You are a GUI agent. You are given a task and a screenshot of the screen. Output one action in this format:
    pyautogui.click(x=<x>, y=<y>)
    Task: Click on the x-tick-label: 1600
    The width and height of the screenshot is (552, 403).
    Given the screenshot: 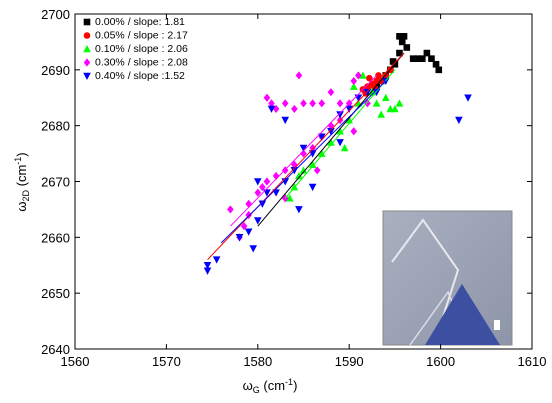 What is the action you would take?
    pyautogui.click(x=440, y=361)
    